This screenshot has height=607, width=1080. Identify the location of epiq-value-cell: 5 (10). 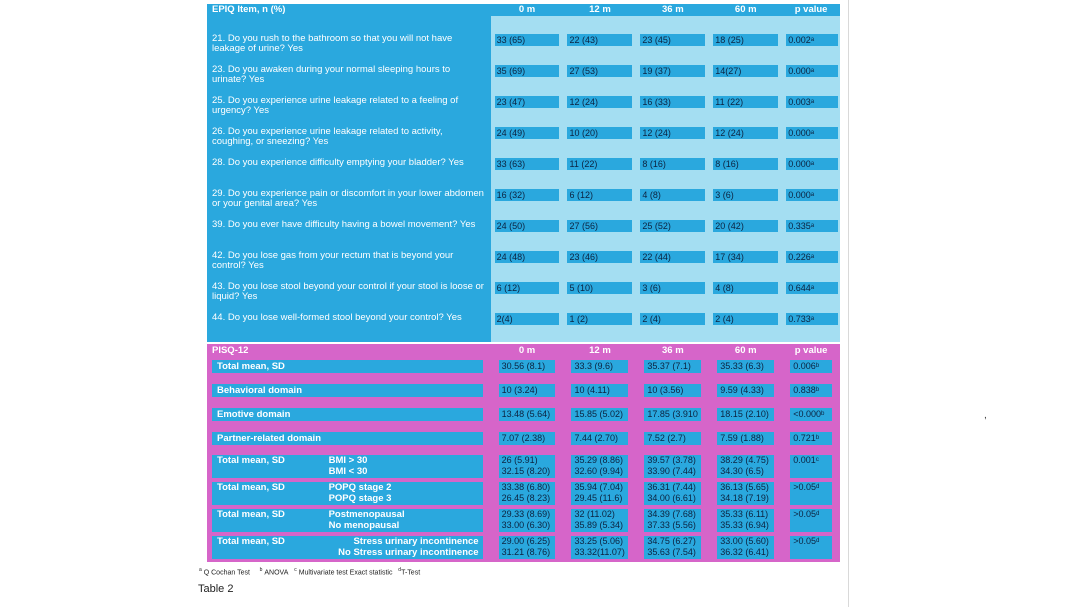
(600, 295).